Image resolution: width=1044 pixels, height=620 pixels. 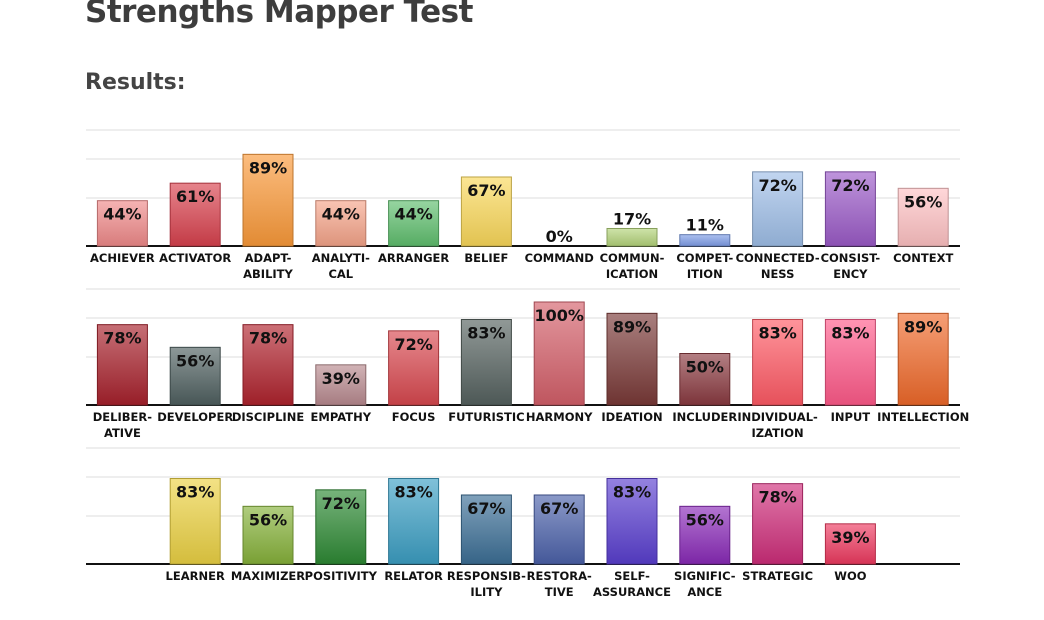 I want to click on category-label: COMMUN-ICATION, so click(x=632, y=266).